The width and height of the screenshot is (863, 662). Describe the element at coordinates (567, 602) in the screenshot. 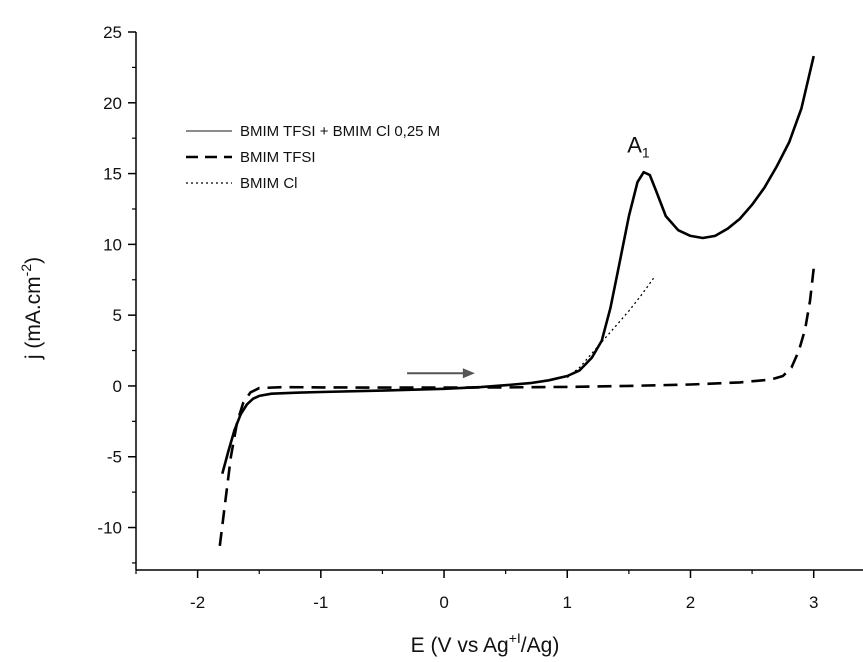

I see `x-tick-label: 1` at that location.